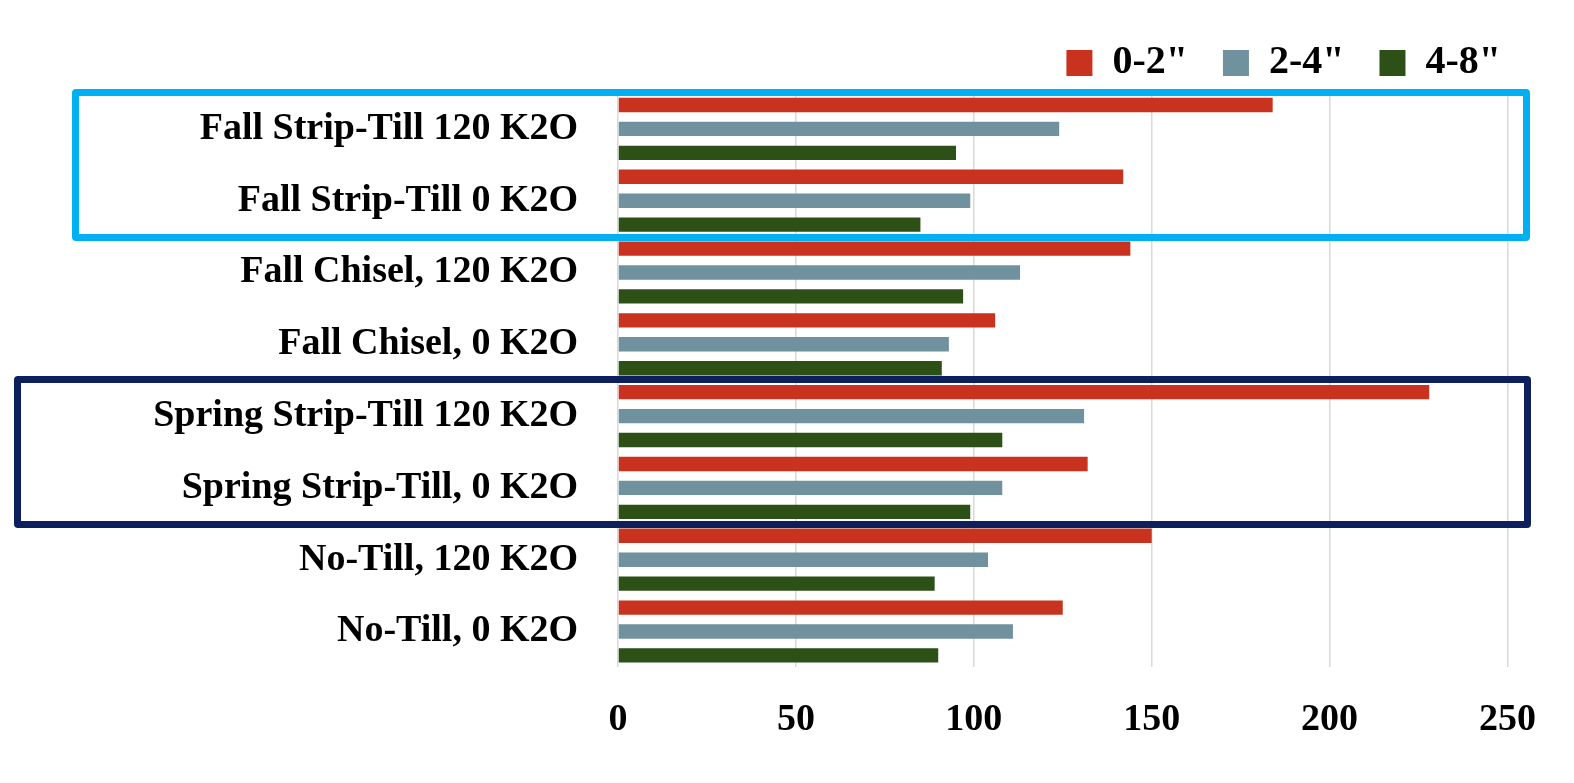  What do you see at coordinates (795, 717) in the screenshot?
I see `x-tick-label: 50` at bounding box center [795, 717].